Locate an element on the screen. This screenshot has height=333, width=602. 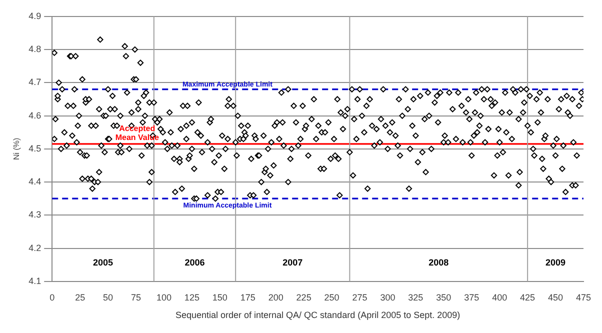
x-tick-label: 350 is located at coordinates (444, 297).